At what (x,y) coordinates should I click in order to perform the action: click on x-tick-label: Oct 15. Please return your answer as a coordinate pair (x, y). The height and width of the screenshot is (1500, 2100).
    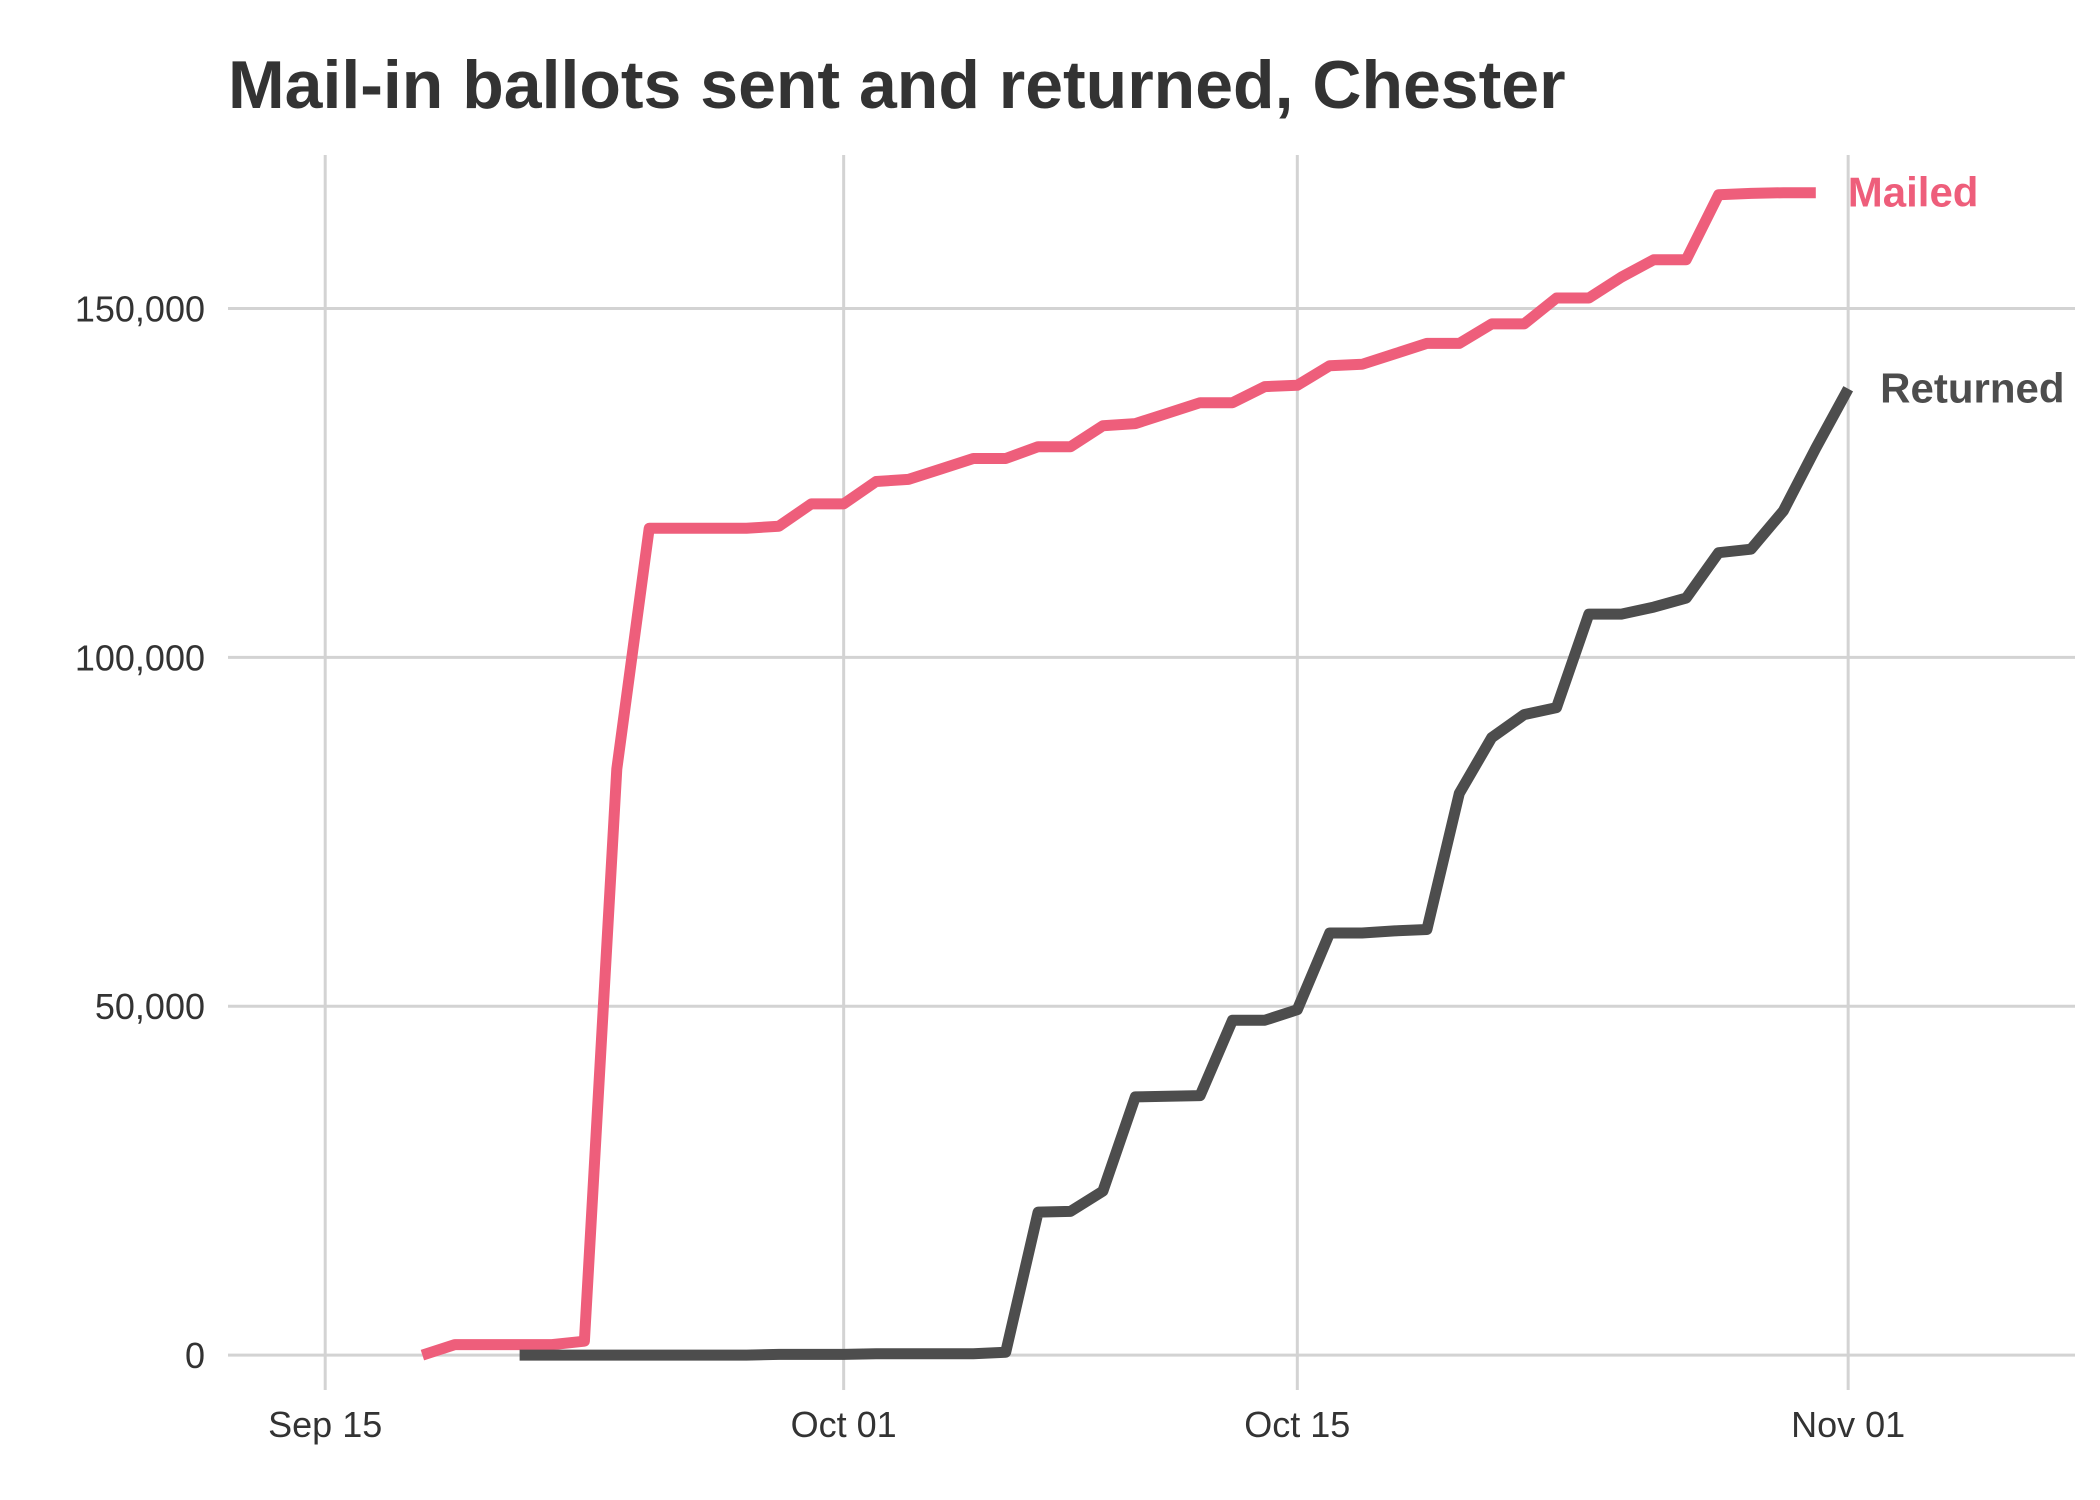
    Looking at the image, I should click on (1297, 1424).